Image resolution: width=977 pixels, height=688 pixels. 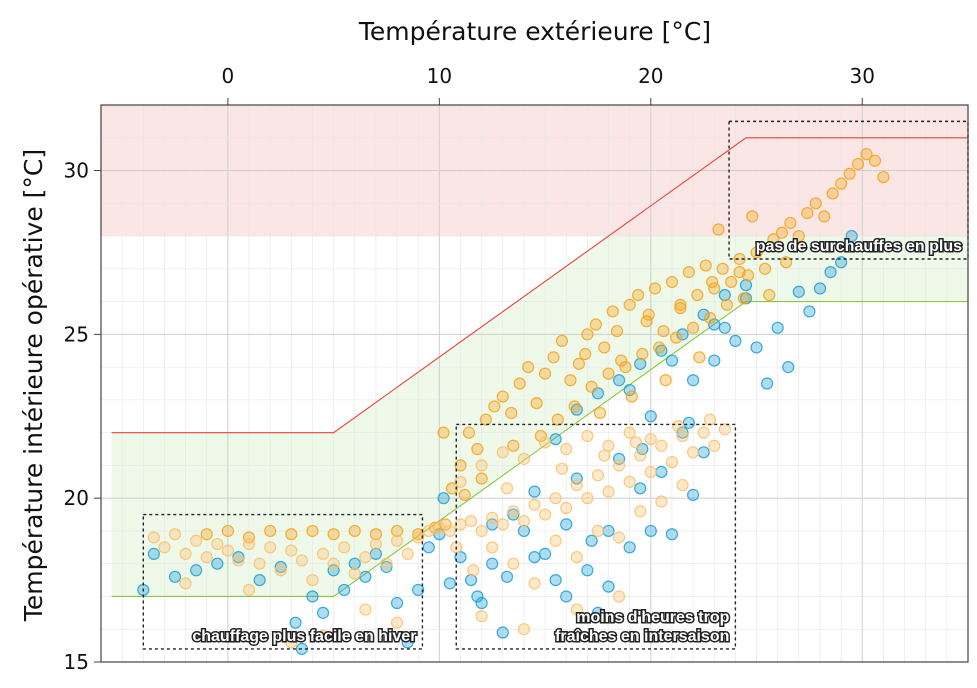 I want to click on annotation-label: fraîches en intersaison, so click(x=642, y=636).